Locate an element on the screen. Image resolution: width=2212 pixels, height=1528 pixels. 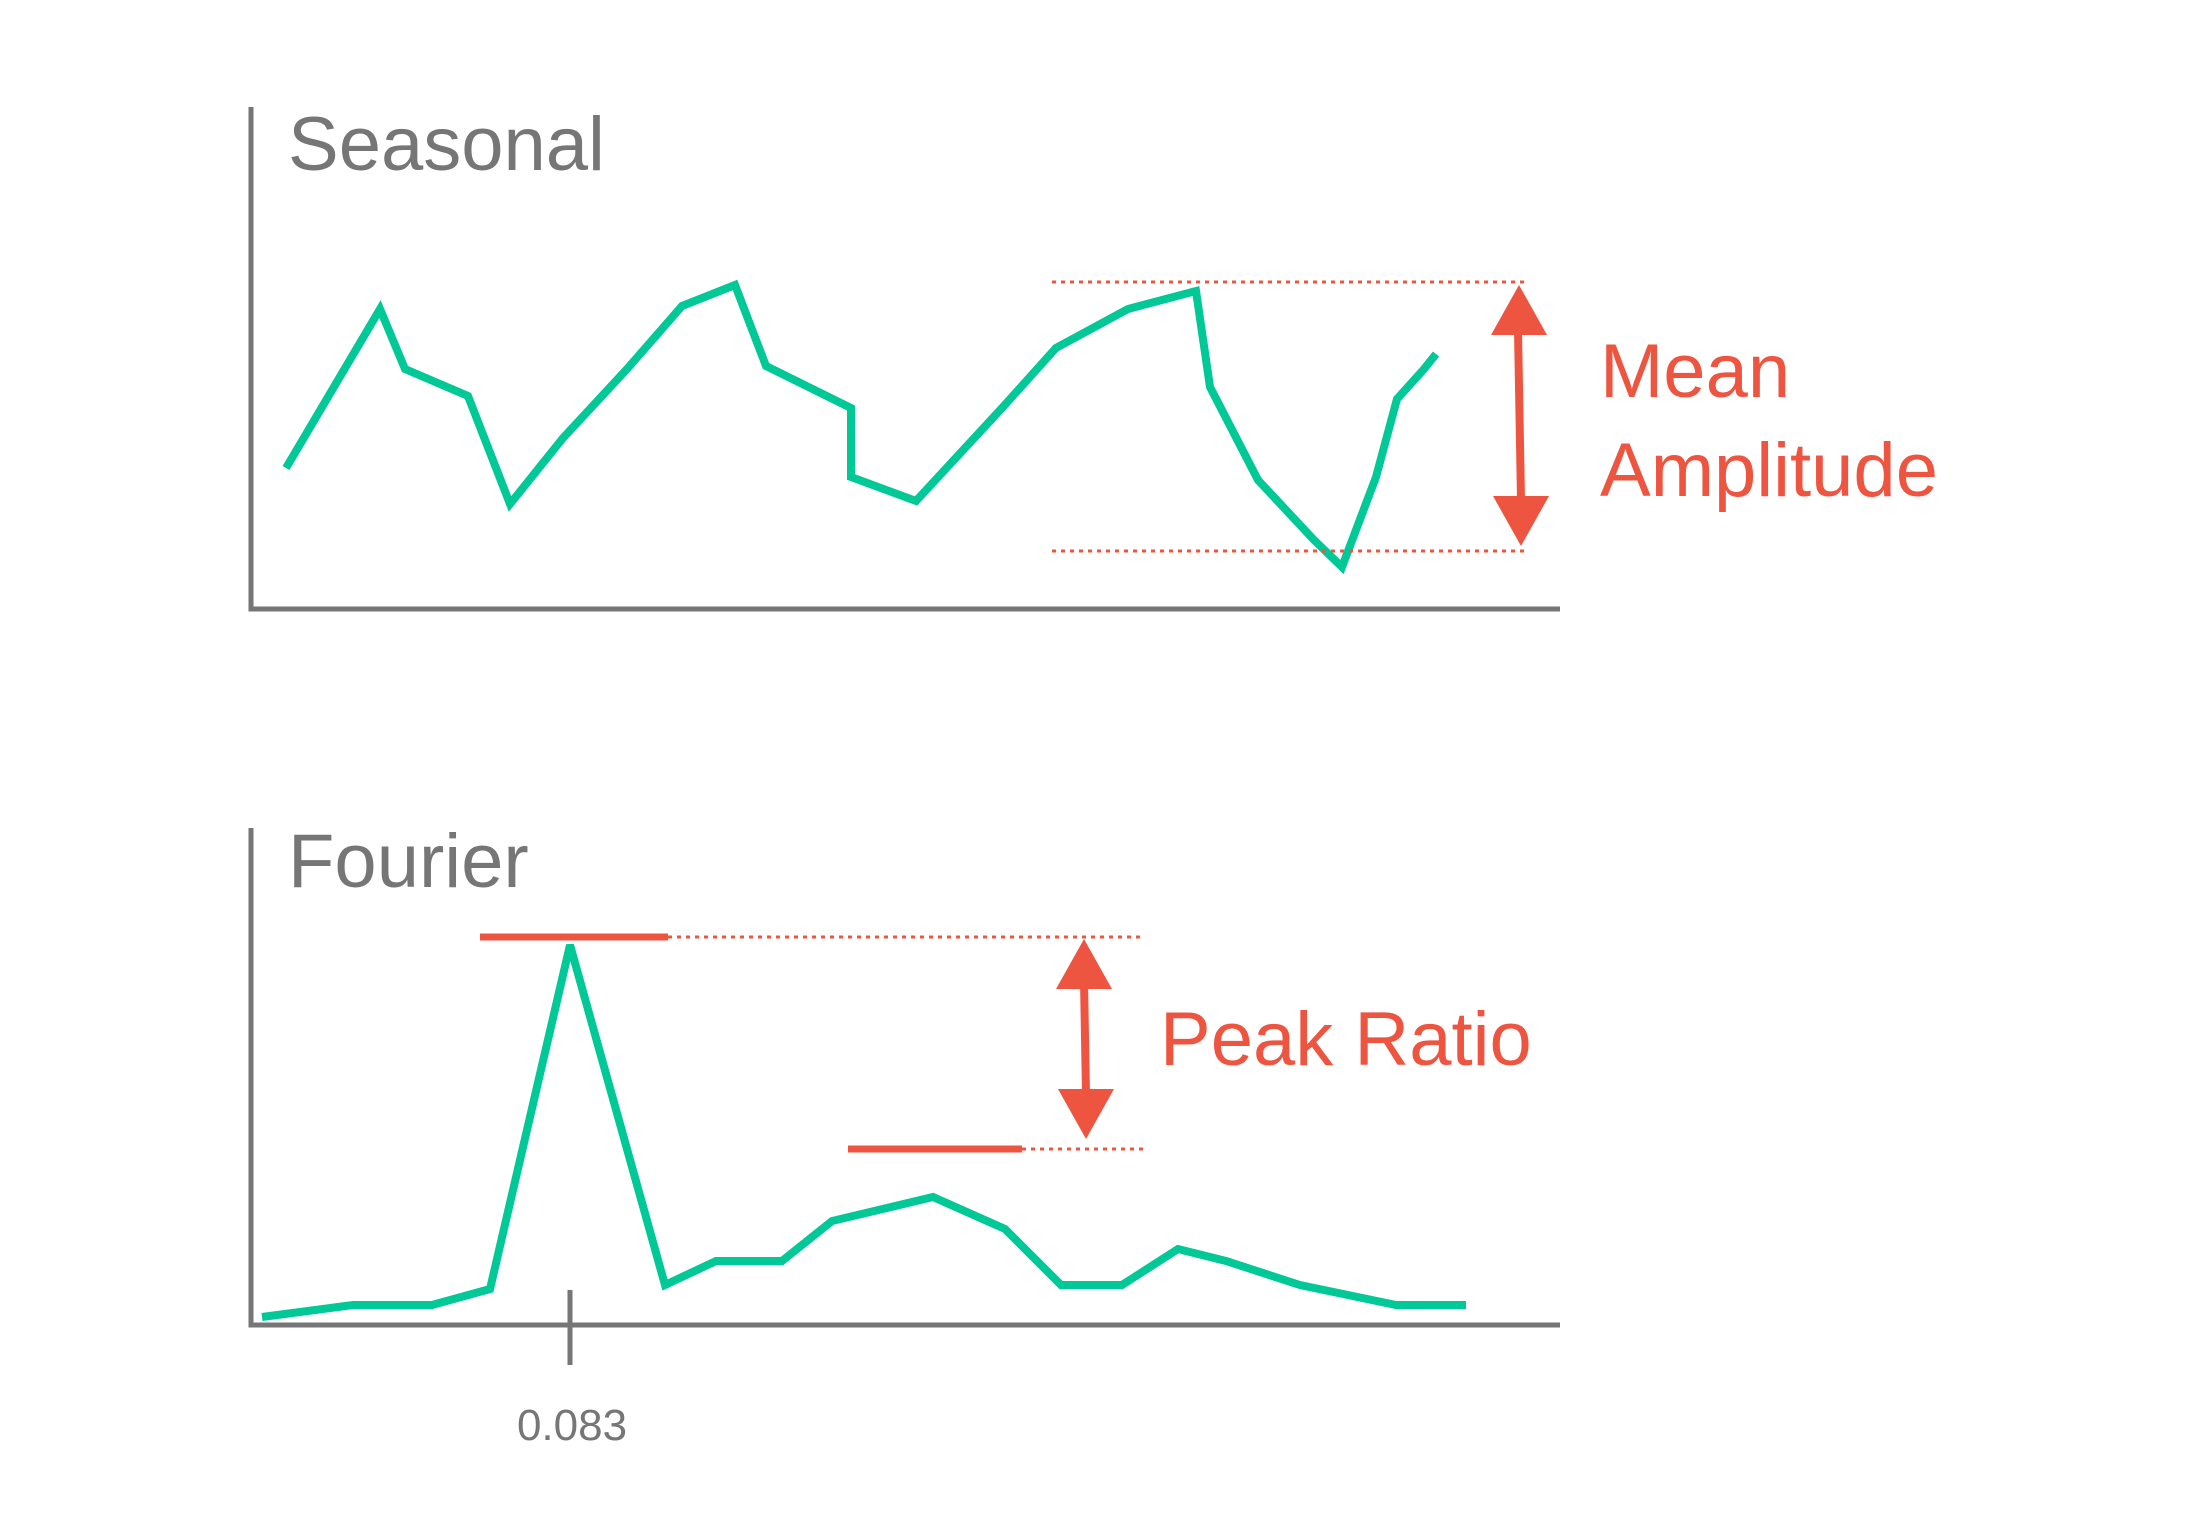
seasonal-title: Seasonal is located at coordinates (446, 144).